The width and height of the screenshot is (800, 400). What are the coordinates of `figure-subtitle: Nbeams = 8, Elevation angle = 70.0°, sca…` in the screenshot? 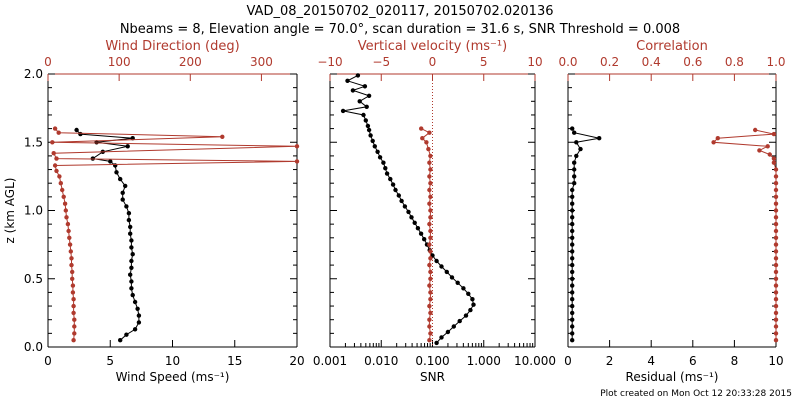 It's located at (400, 29).